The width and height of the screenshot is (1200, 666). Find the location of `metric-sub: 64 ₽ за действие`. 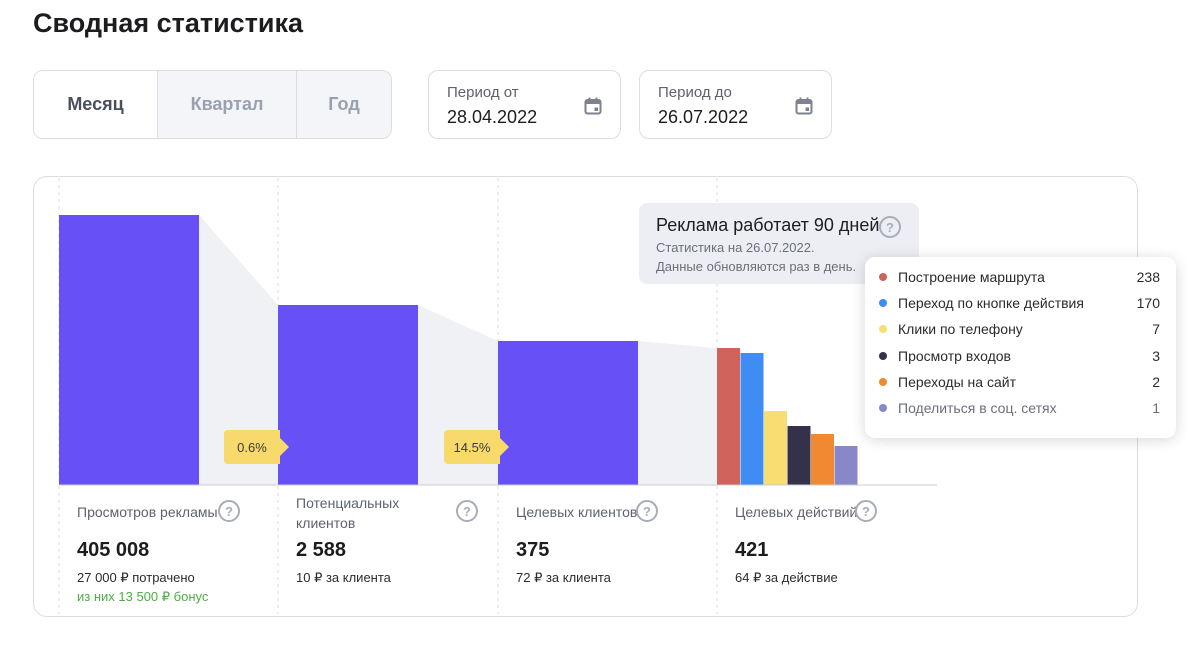

metric-sub: 64 ₽ за действие is located at coordinates (786, 577).